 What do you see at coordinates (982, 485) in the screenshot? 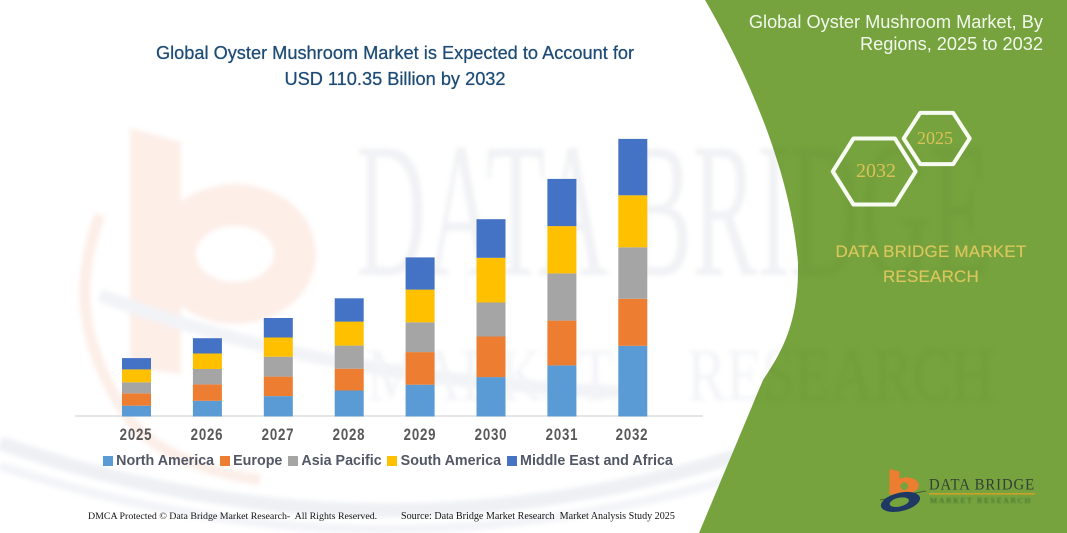
I see `svg-text: DATA BRIDGE` at bounding box center [982, 485].